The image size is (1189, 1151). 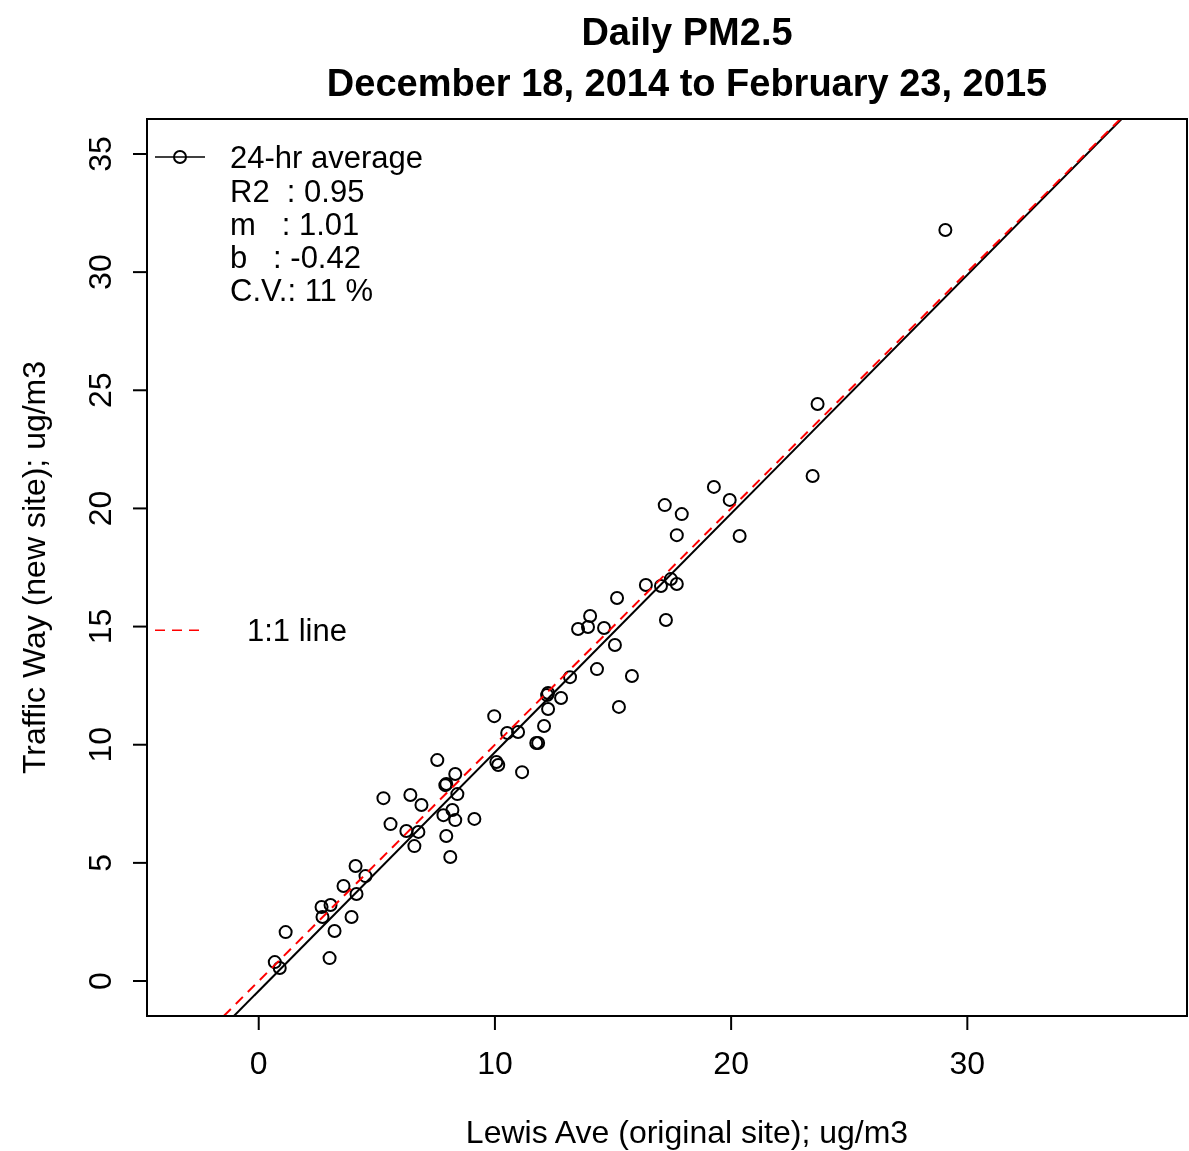 I want to click on y-tick-label: 15, so click(x=100, y=626).